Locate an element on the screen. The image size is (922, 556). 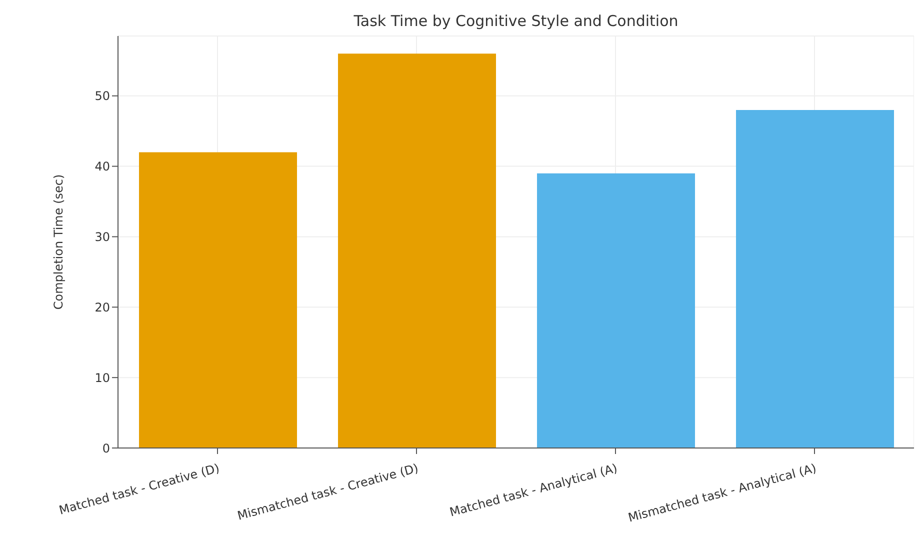
y-tick-label: 0 is located at coordinates (106, 448).